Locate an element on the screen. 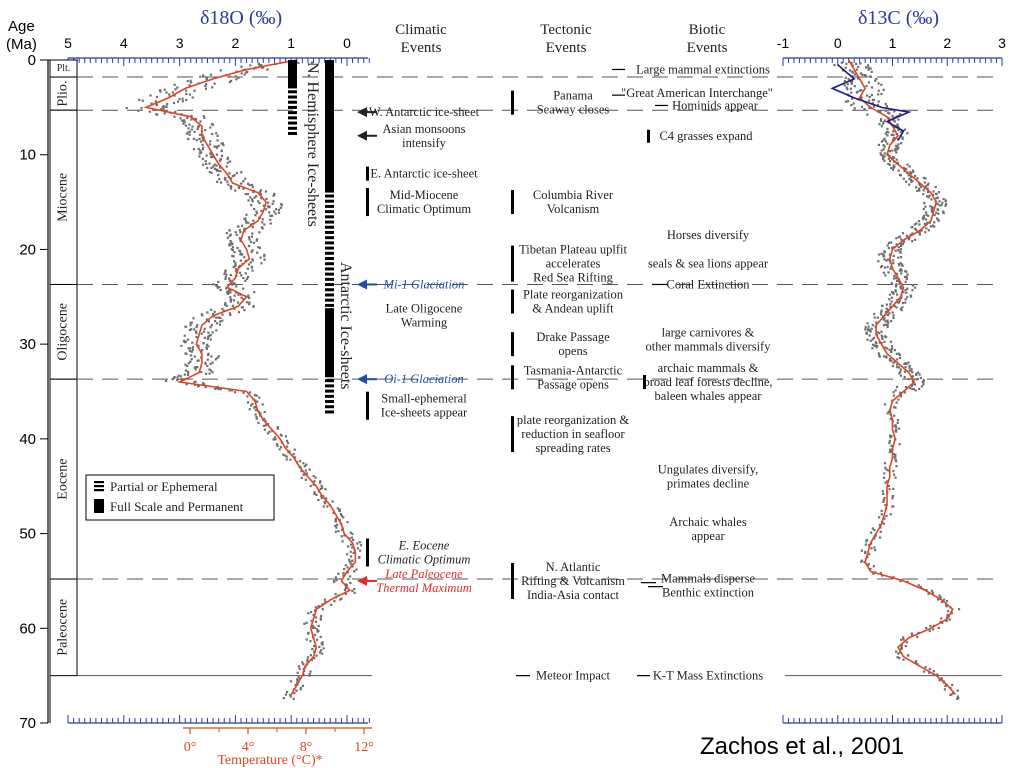  climatic-event-text: Late Paleocene is located at coordinates (423, 574).